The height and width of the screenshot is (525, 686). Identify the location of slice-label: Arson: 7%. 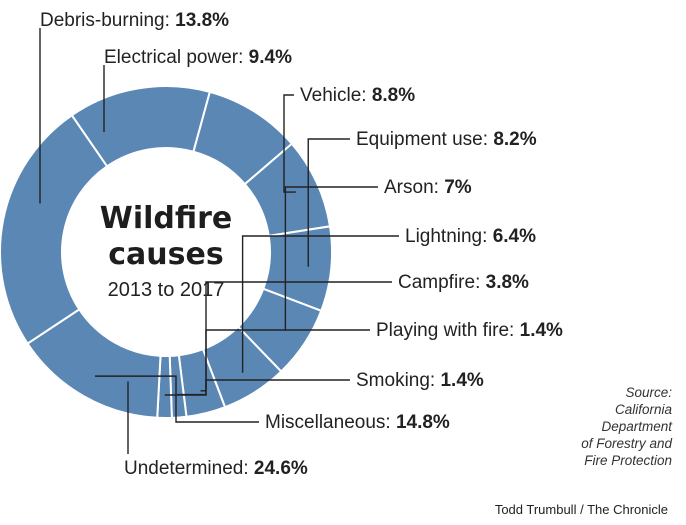
(428, 187).